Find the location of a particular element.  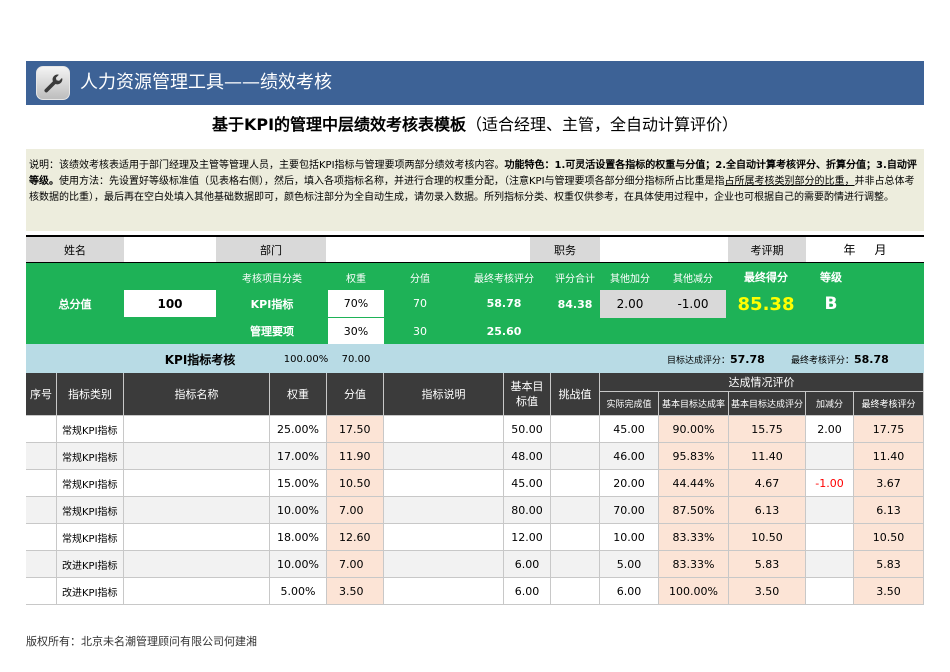

weight-cell: 5.00% is located at coordinates (298, 591).